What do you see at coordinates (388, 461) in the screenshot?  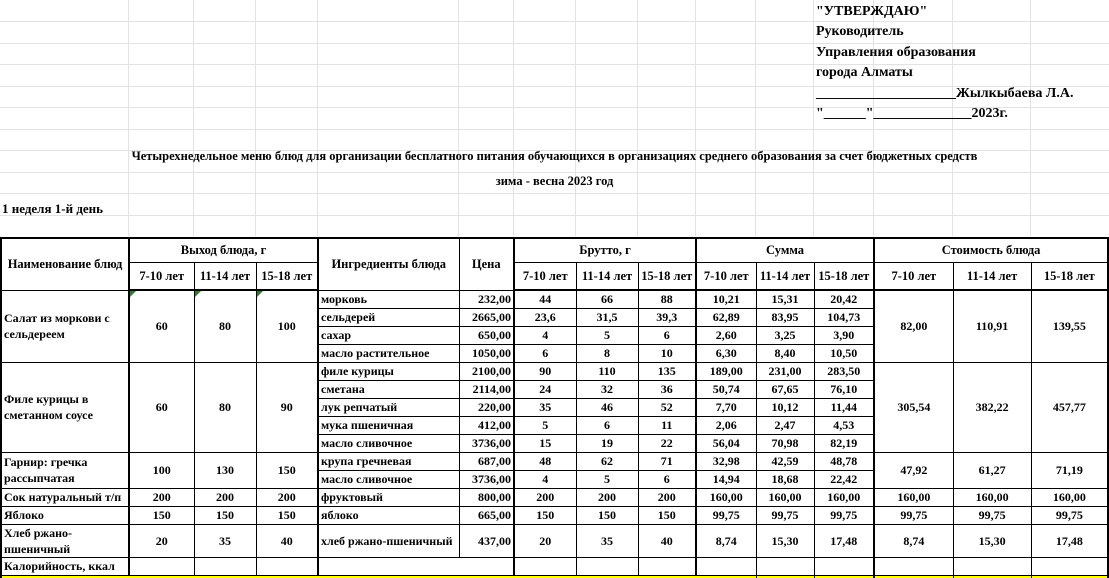 I see `ingredient-cell: крупа гречневая` at bounding box center [388, 461].